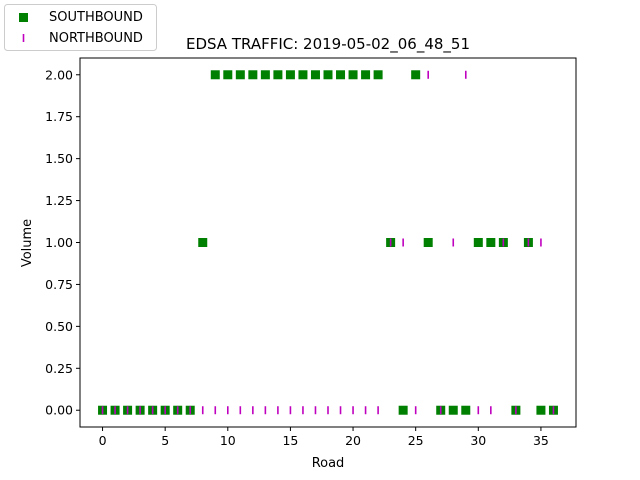  Describe the element at coordinates (59, 242) in the screenshot. I see `y-tick-label: 1.00` at that location.